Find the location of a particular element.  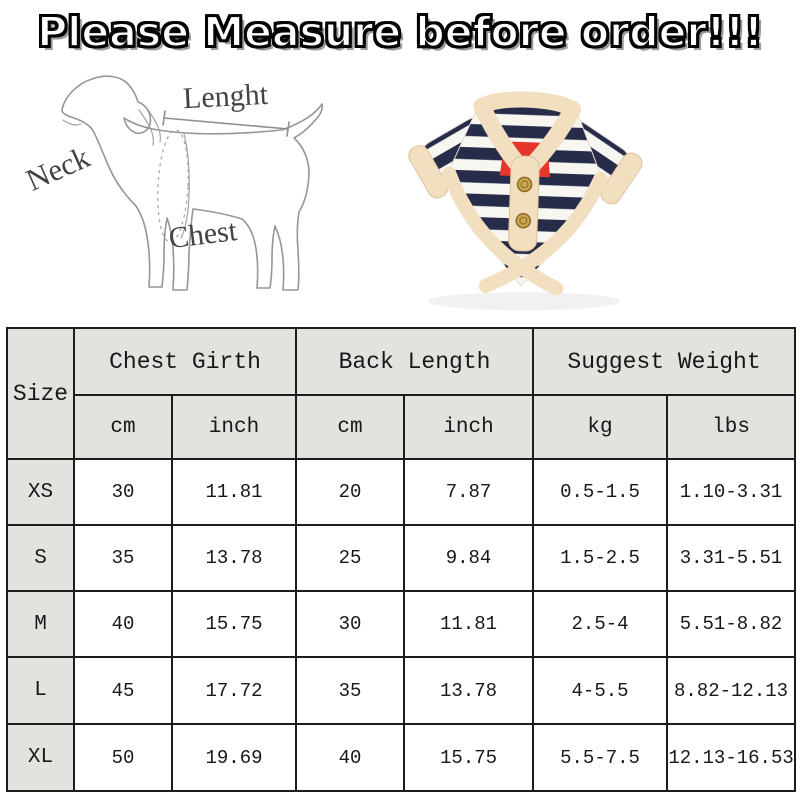

table-cell: 12.13-16.53 is located at coordinates (731, 757).